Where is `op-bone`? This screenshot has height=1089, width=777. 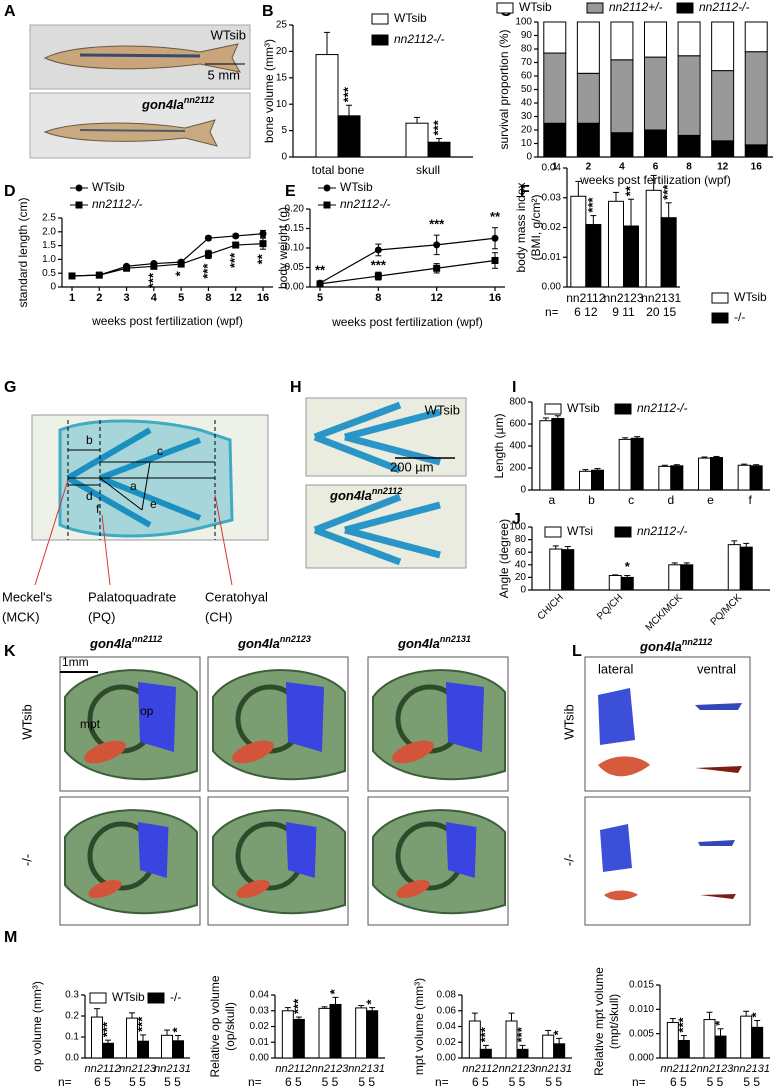 op-bone is located at coordinates (153, 850).